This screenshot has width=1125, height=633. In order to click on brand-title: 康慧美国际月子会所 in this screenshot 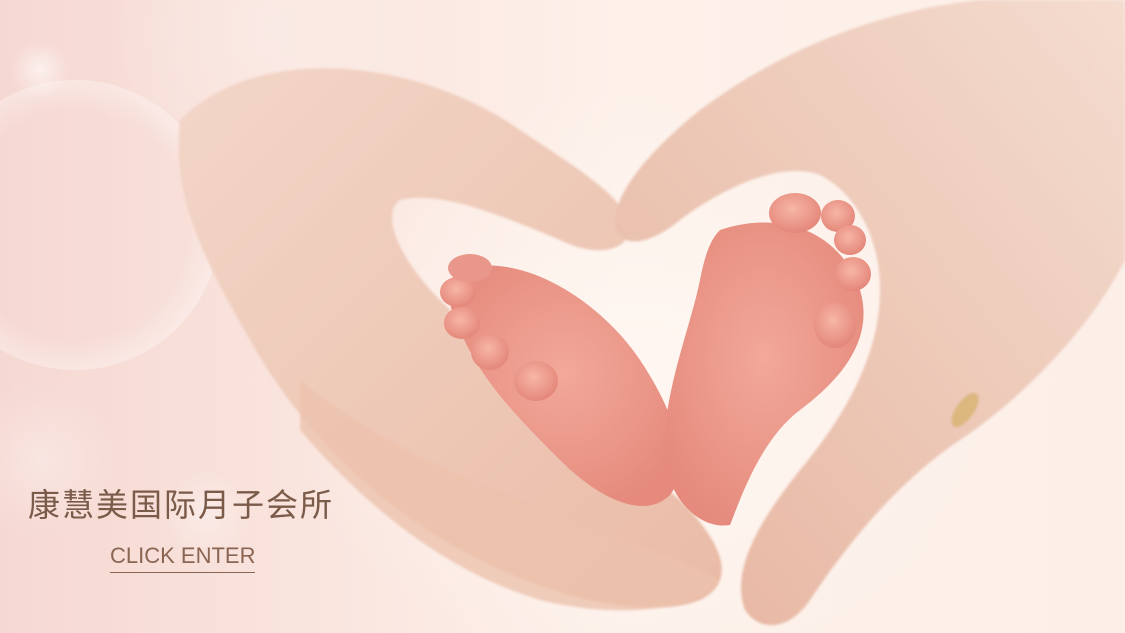, I will do `click(181, 505)`.